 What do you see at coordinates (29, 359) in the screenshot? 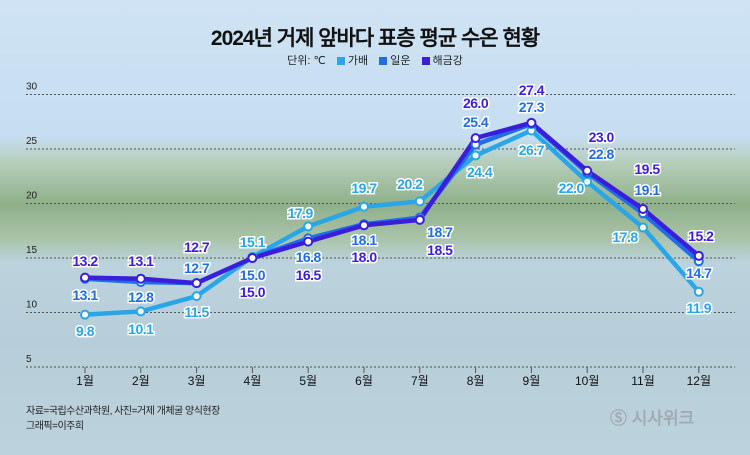
I see `y-tick-label: 5` at bounding box center [29, 359].